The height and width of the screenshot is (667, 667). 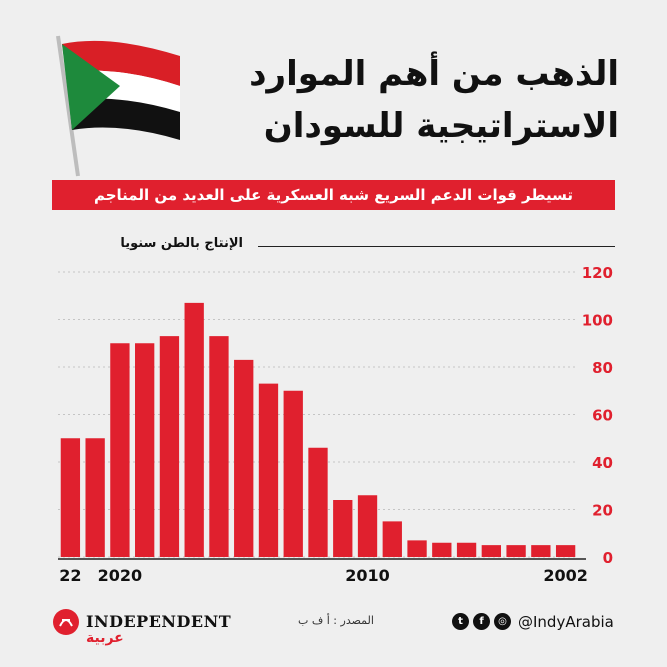 What do you see at coordinates (565, 575) in the screenshot?
I see `x-tick-label: 2002` at bounding box center [565, 575].